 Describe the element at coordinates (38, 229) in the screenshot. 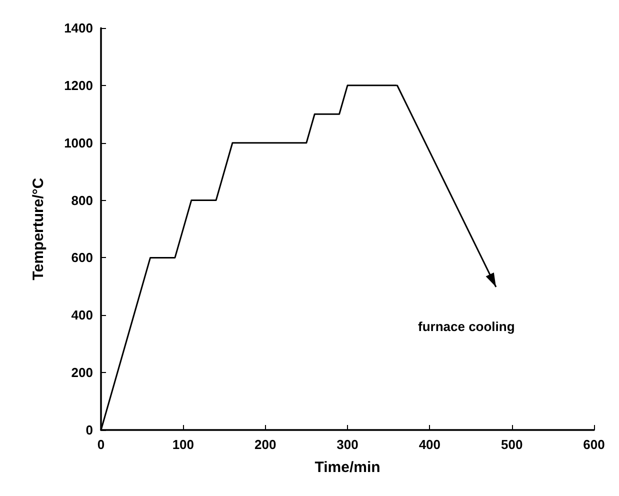

I see `y-axis-title: Temperture/°C` at that location.